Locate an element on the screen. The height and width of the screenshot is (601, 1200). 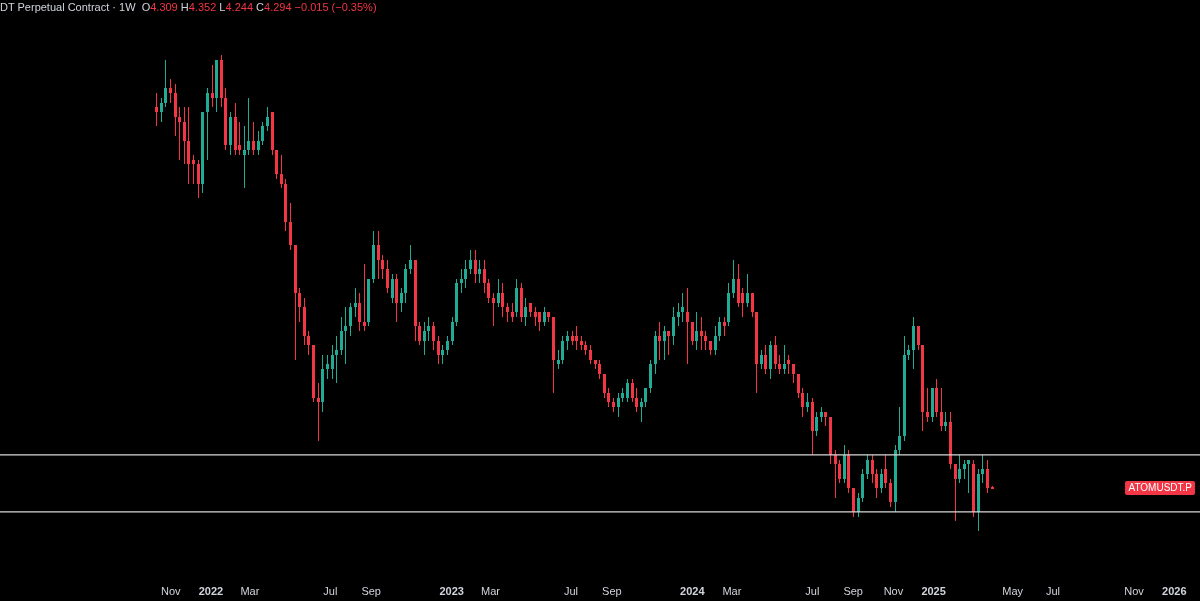
chart-subtitle: O4.309 H4.352 L4.244 C4.294 −0.015 (−0.35%) is located at coordinates (259, 7).